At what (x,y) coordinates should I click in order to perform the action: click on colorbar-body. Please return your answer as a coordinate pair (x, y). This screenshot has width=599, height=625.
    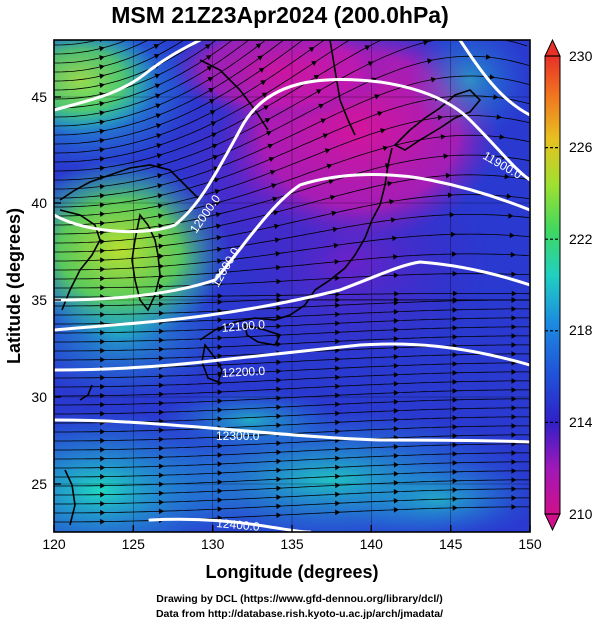
    Looking at the image, I should click on (552, 285).